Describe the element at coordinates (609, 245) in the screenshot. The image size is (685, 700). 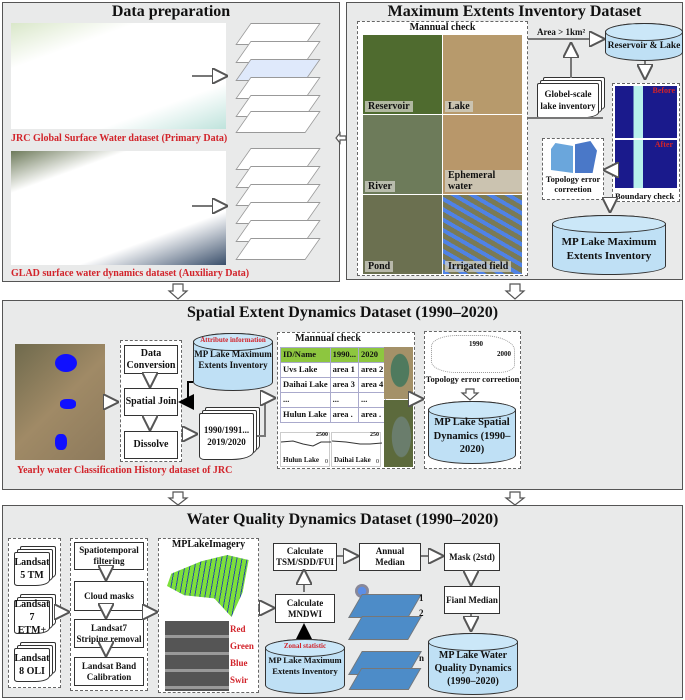
I see `max-extents-inventory-db: MP Lake Maximum Extents Inventory` at that location.